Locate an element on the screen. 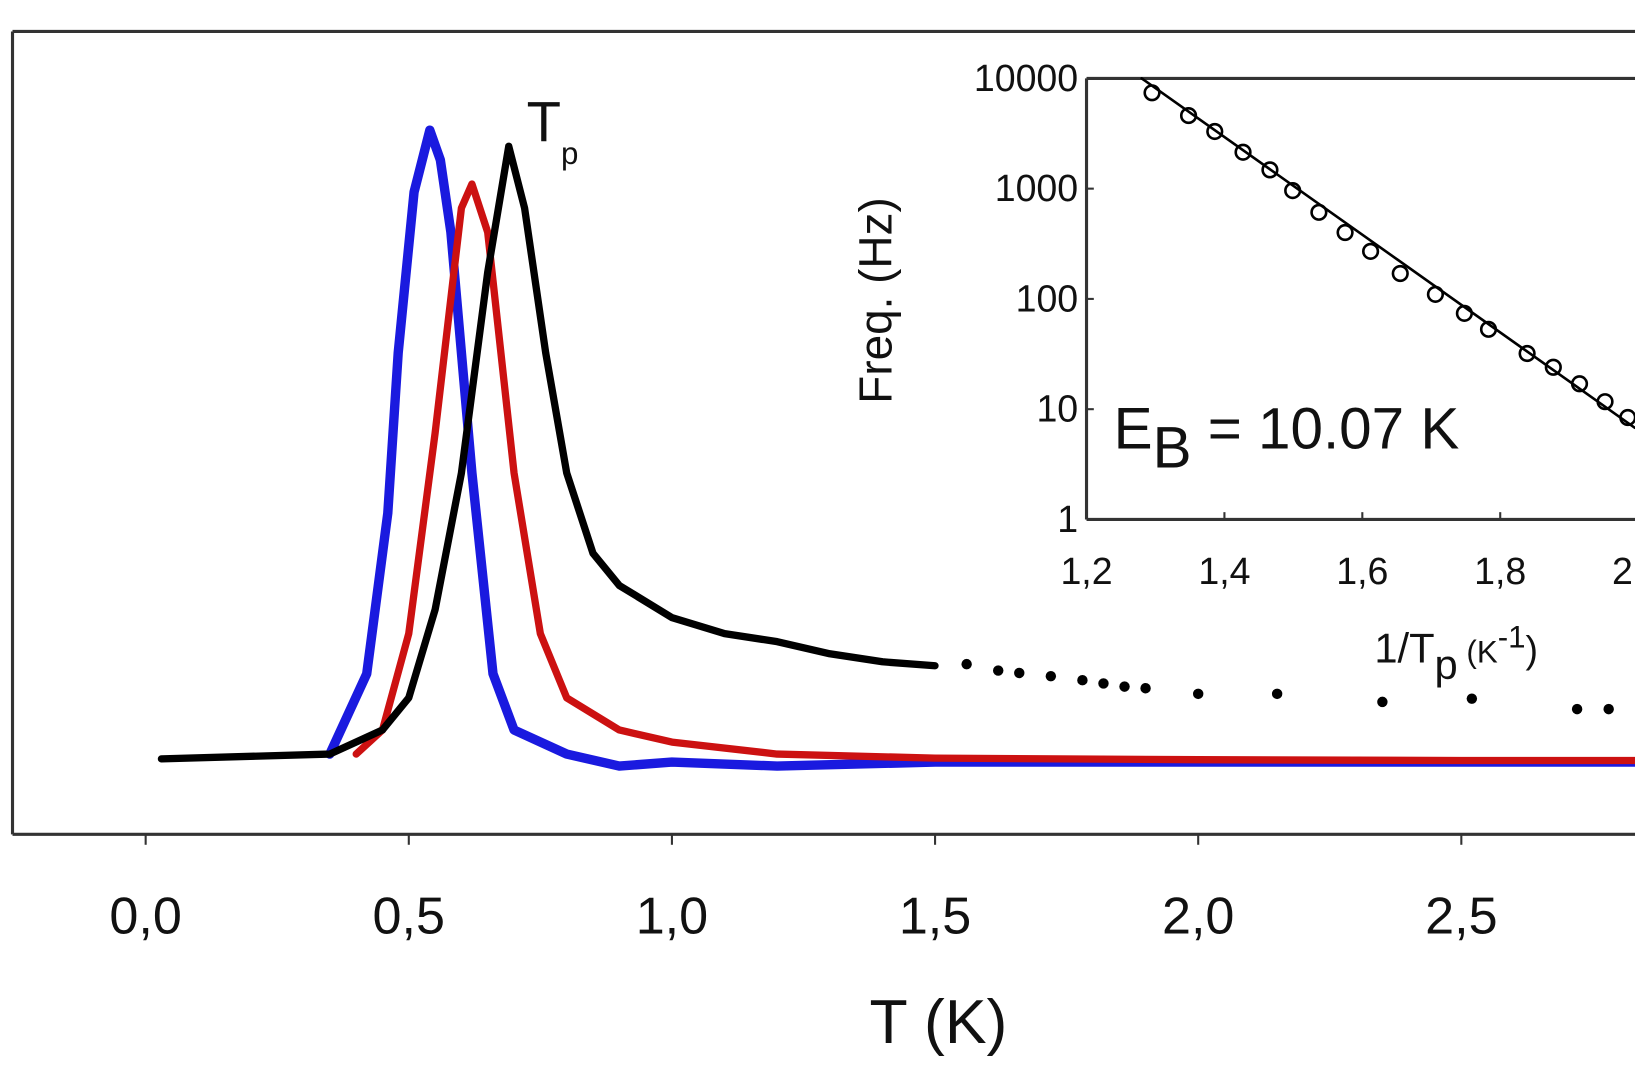 The width and height of the screenshot is (1635, 1090). annotation: Tp is located at coordinates (553, 130).